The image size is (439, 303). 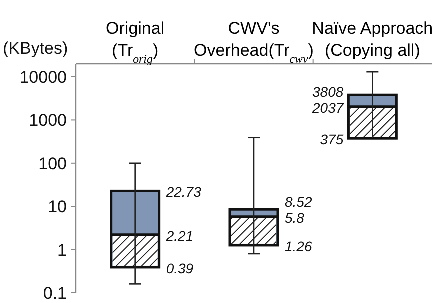 What do you see at coordinates (183, 192) in the screenshot?
I see `annotation: 22.73` at bounding box center [183, 192].